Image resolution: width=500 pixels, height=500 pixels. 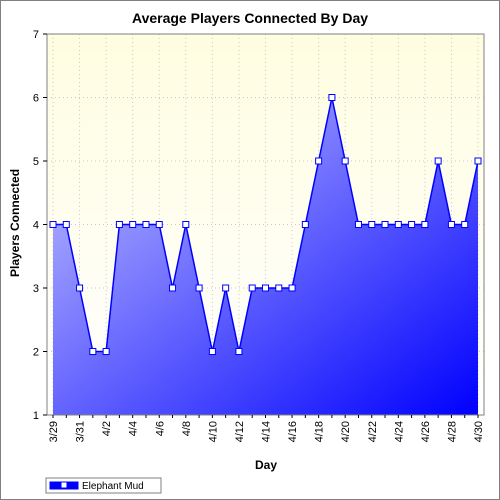 What do you see at coordinates (293, 431) in the screenshot?
I see `x-tick-label: 4/16` at bounding box center [293, 431].